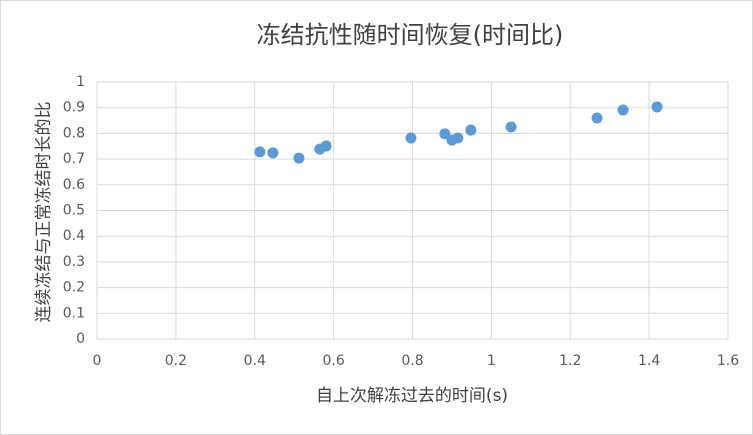 The width and height of the screenshot is (753, 435). What do you see at coordinates (80, 82) in the screenshot?
I see `y-tick-label: 1` at bounding box center [80, 82].